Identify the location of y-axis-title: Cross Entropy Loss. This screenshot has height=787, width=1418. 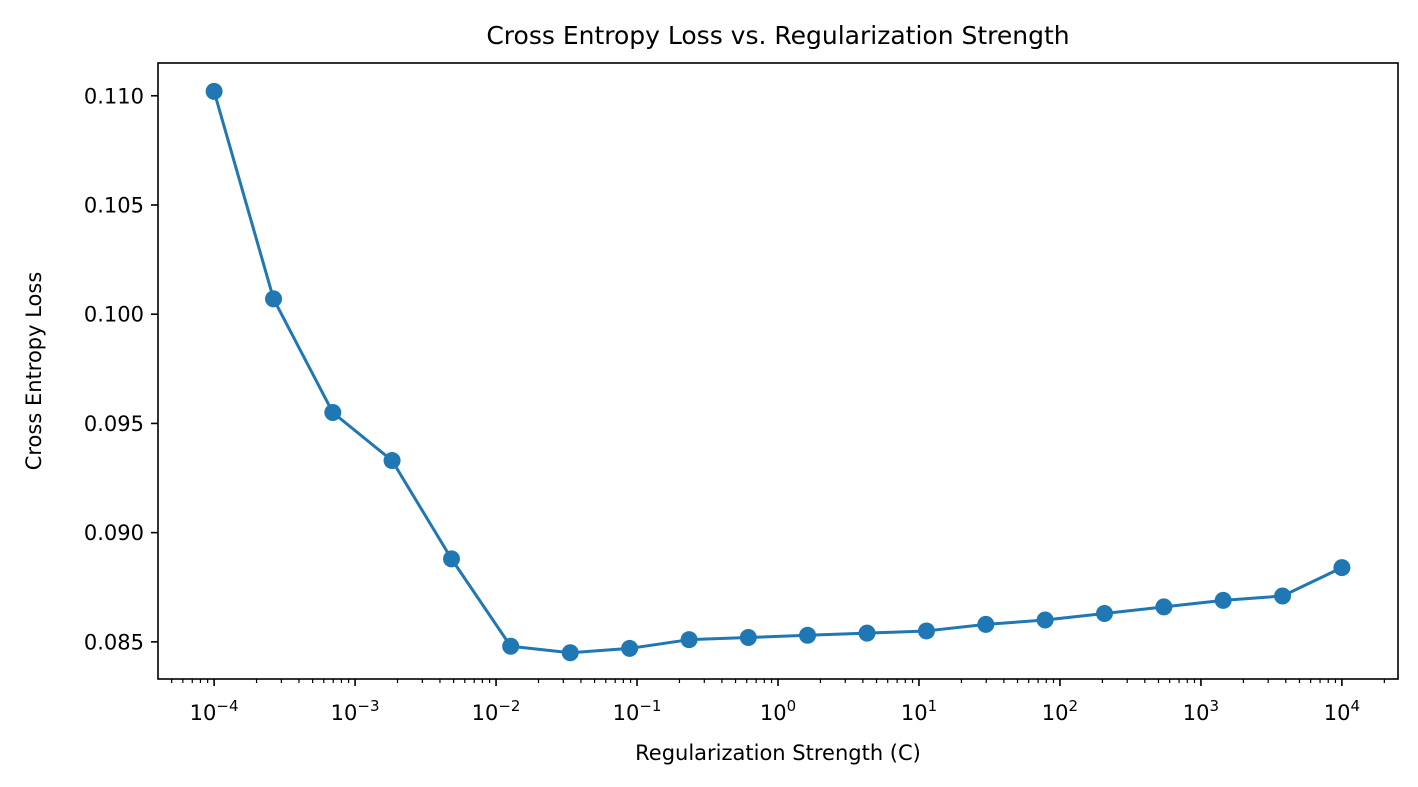
(34, 371).